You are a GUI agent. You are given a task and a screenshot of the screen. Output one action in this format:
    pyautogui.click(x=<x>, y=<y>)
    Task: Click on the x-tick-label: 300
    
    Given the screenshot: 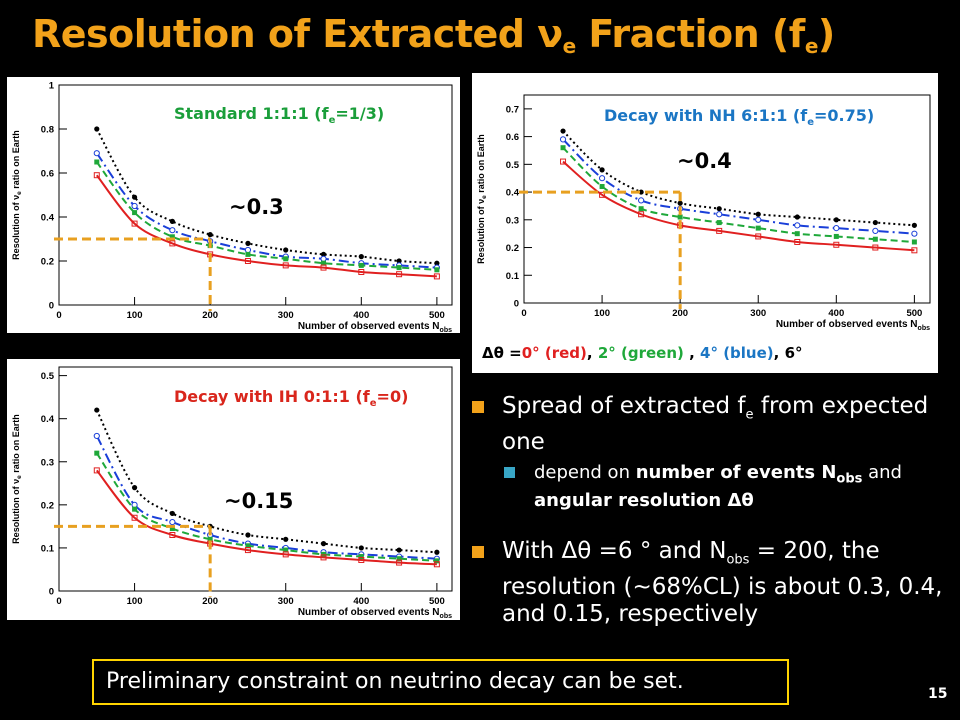 What is the action you would take?
    pyautogui.click(x=286, y=315)
    